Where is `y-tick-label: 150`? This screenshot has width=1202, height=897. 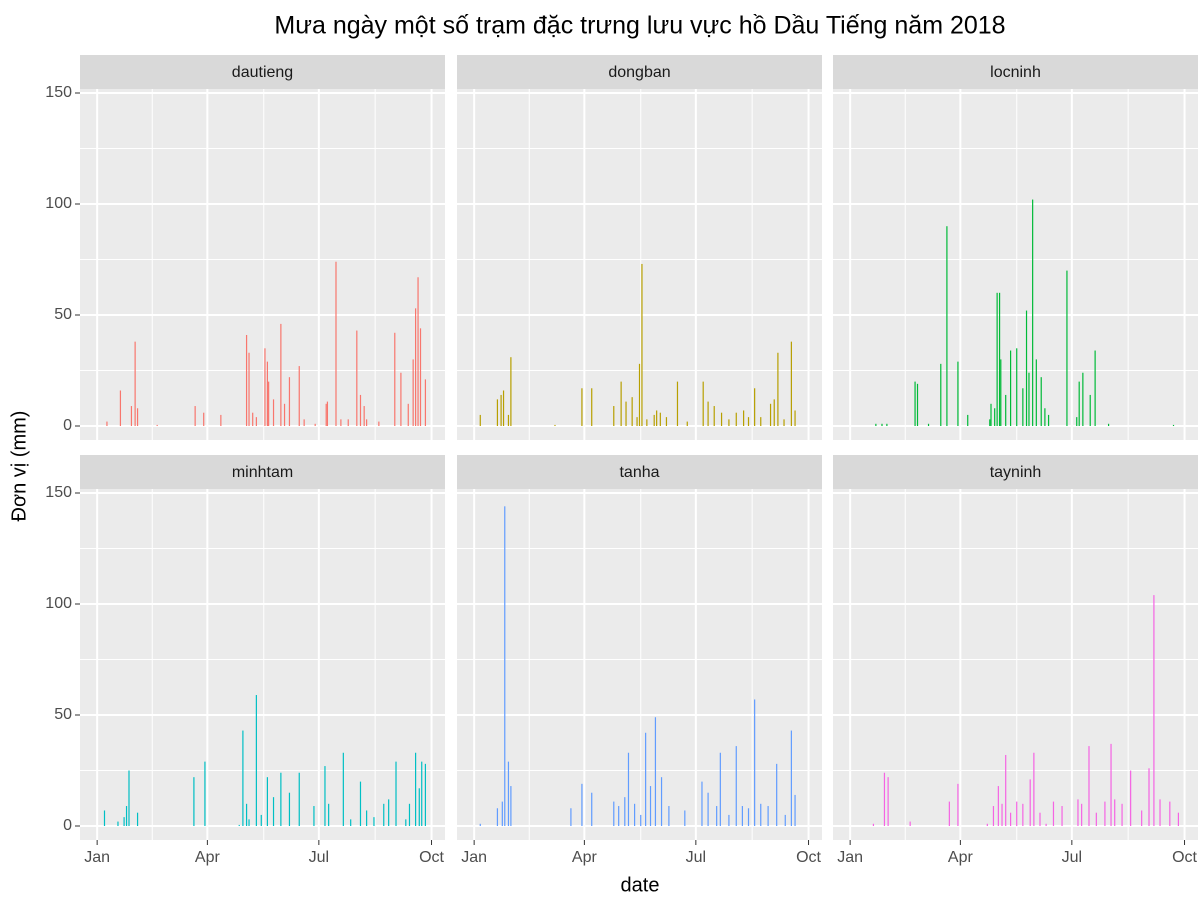
y-tick-label: 150 is located at coordinates (58, 92).